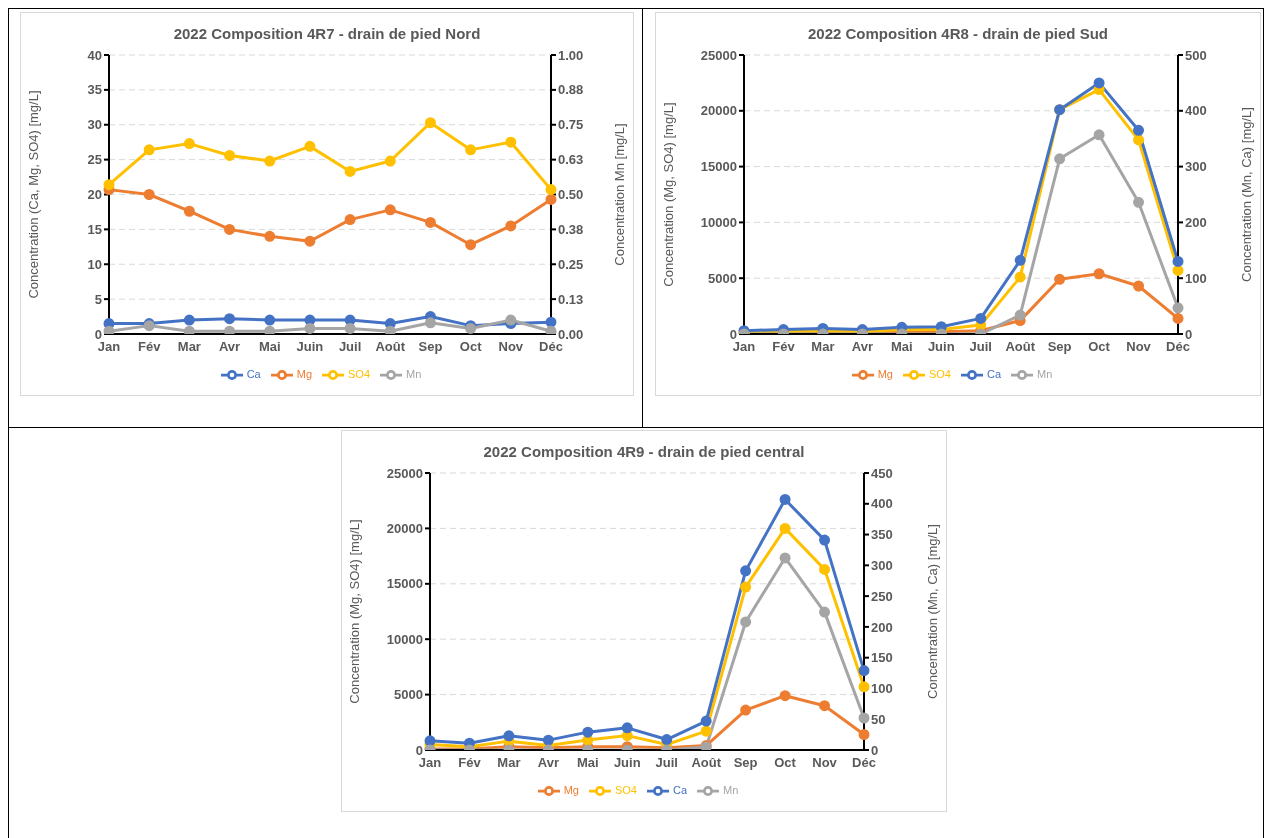  I want to click on y2-tick-label: 0.00, so click(571, 334).